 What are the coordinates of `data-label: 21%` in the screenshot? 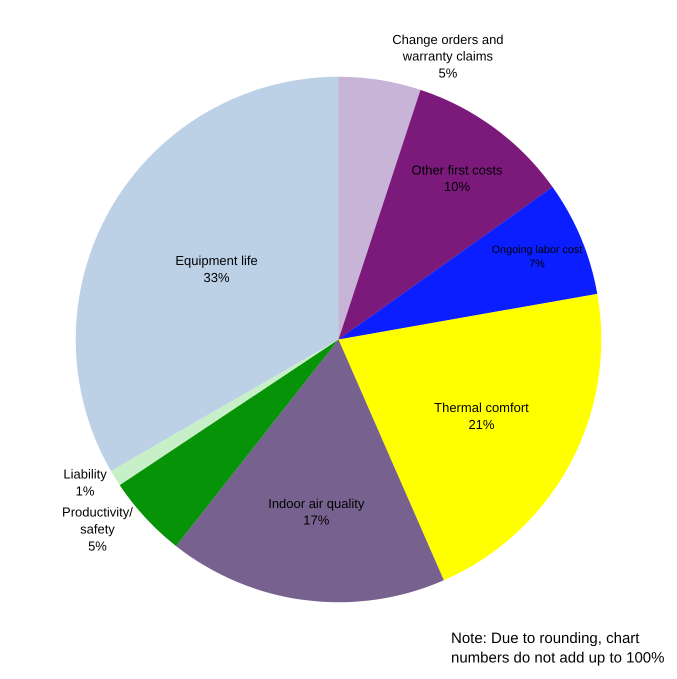 It's located at (481, 424).